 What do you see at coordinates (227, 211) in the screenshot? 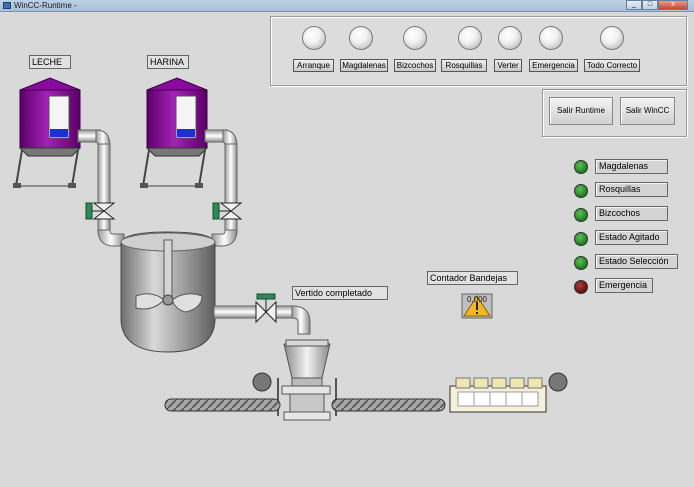
I see `valve-harina-icon` at bounding box center [227, 211].